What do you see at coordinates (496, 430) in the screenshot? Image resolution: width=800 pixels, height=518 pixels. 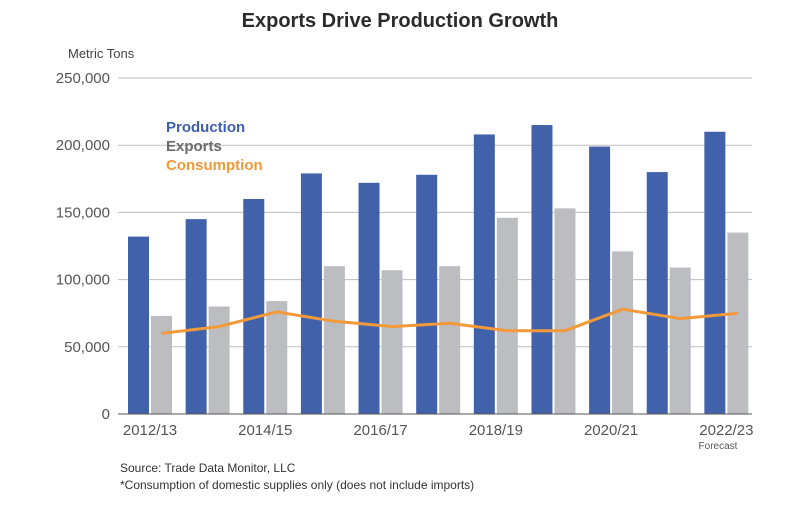 I see `x-tick-label: 2018/19` at bounding box center [496, 430].